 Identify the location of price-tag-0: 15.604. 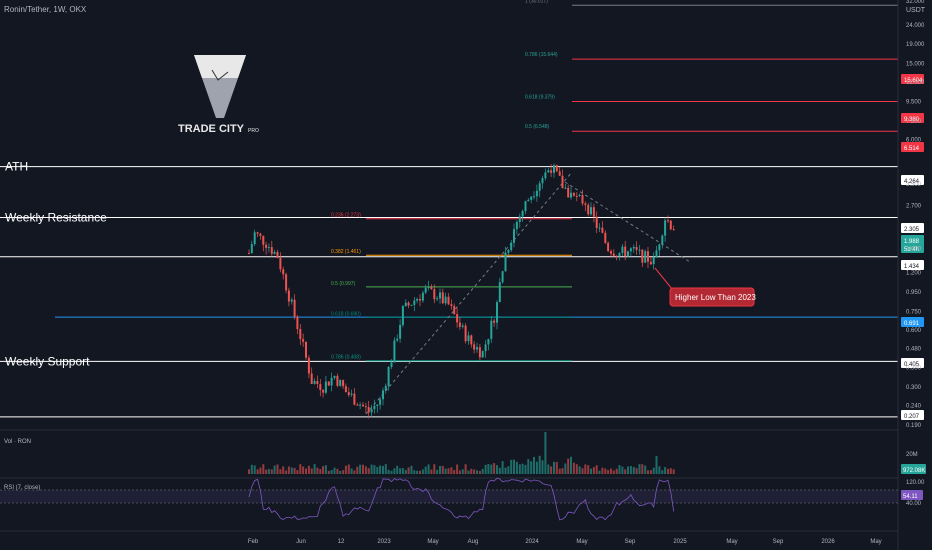
(913, 81).